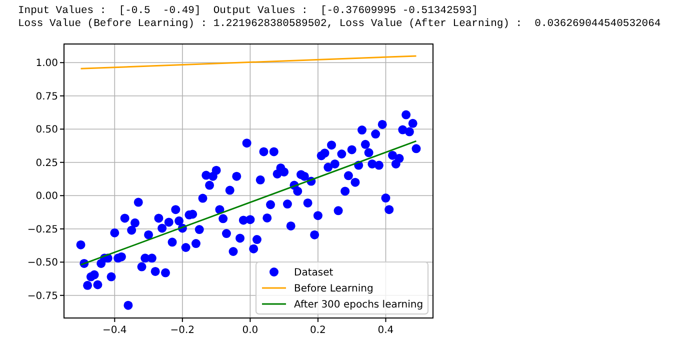 The width and height of the screenshot is (700, 350). Describe the element at coordinates (47, 196) in the screenshot. I see `y-tick-label: 0.00` at that location.